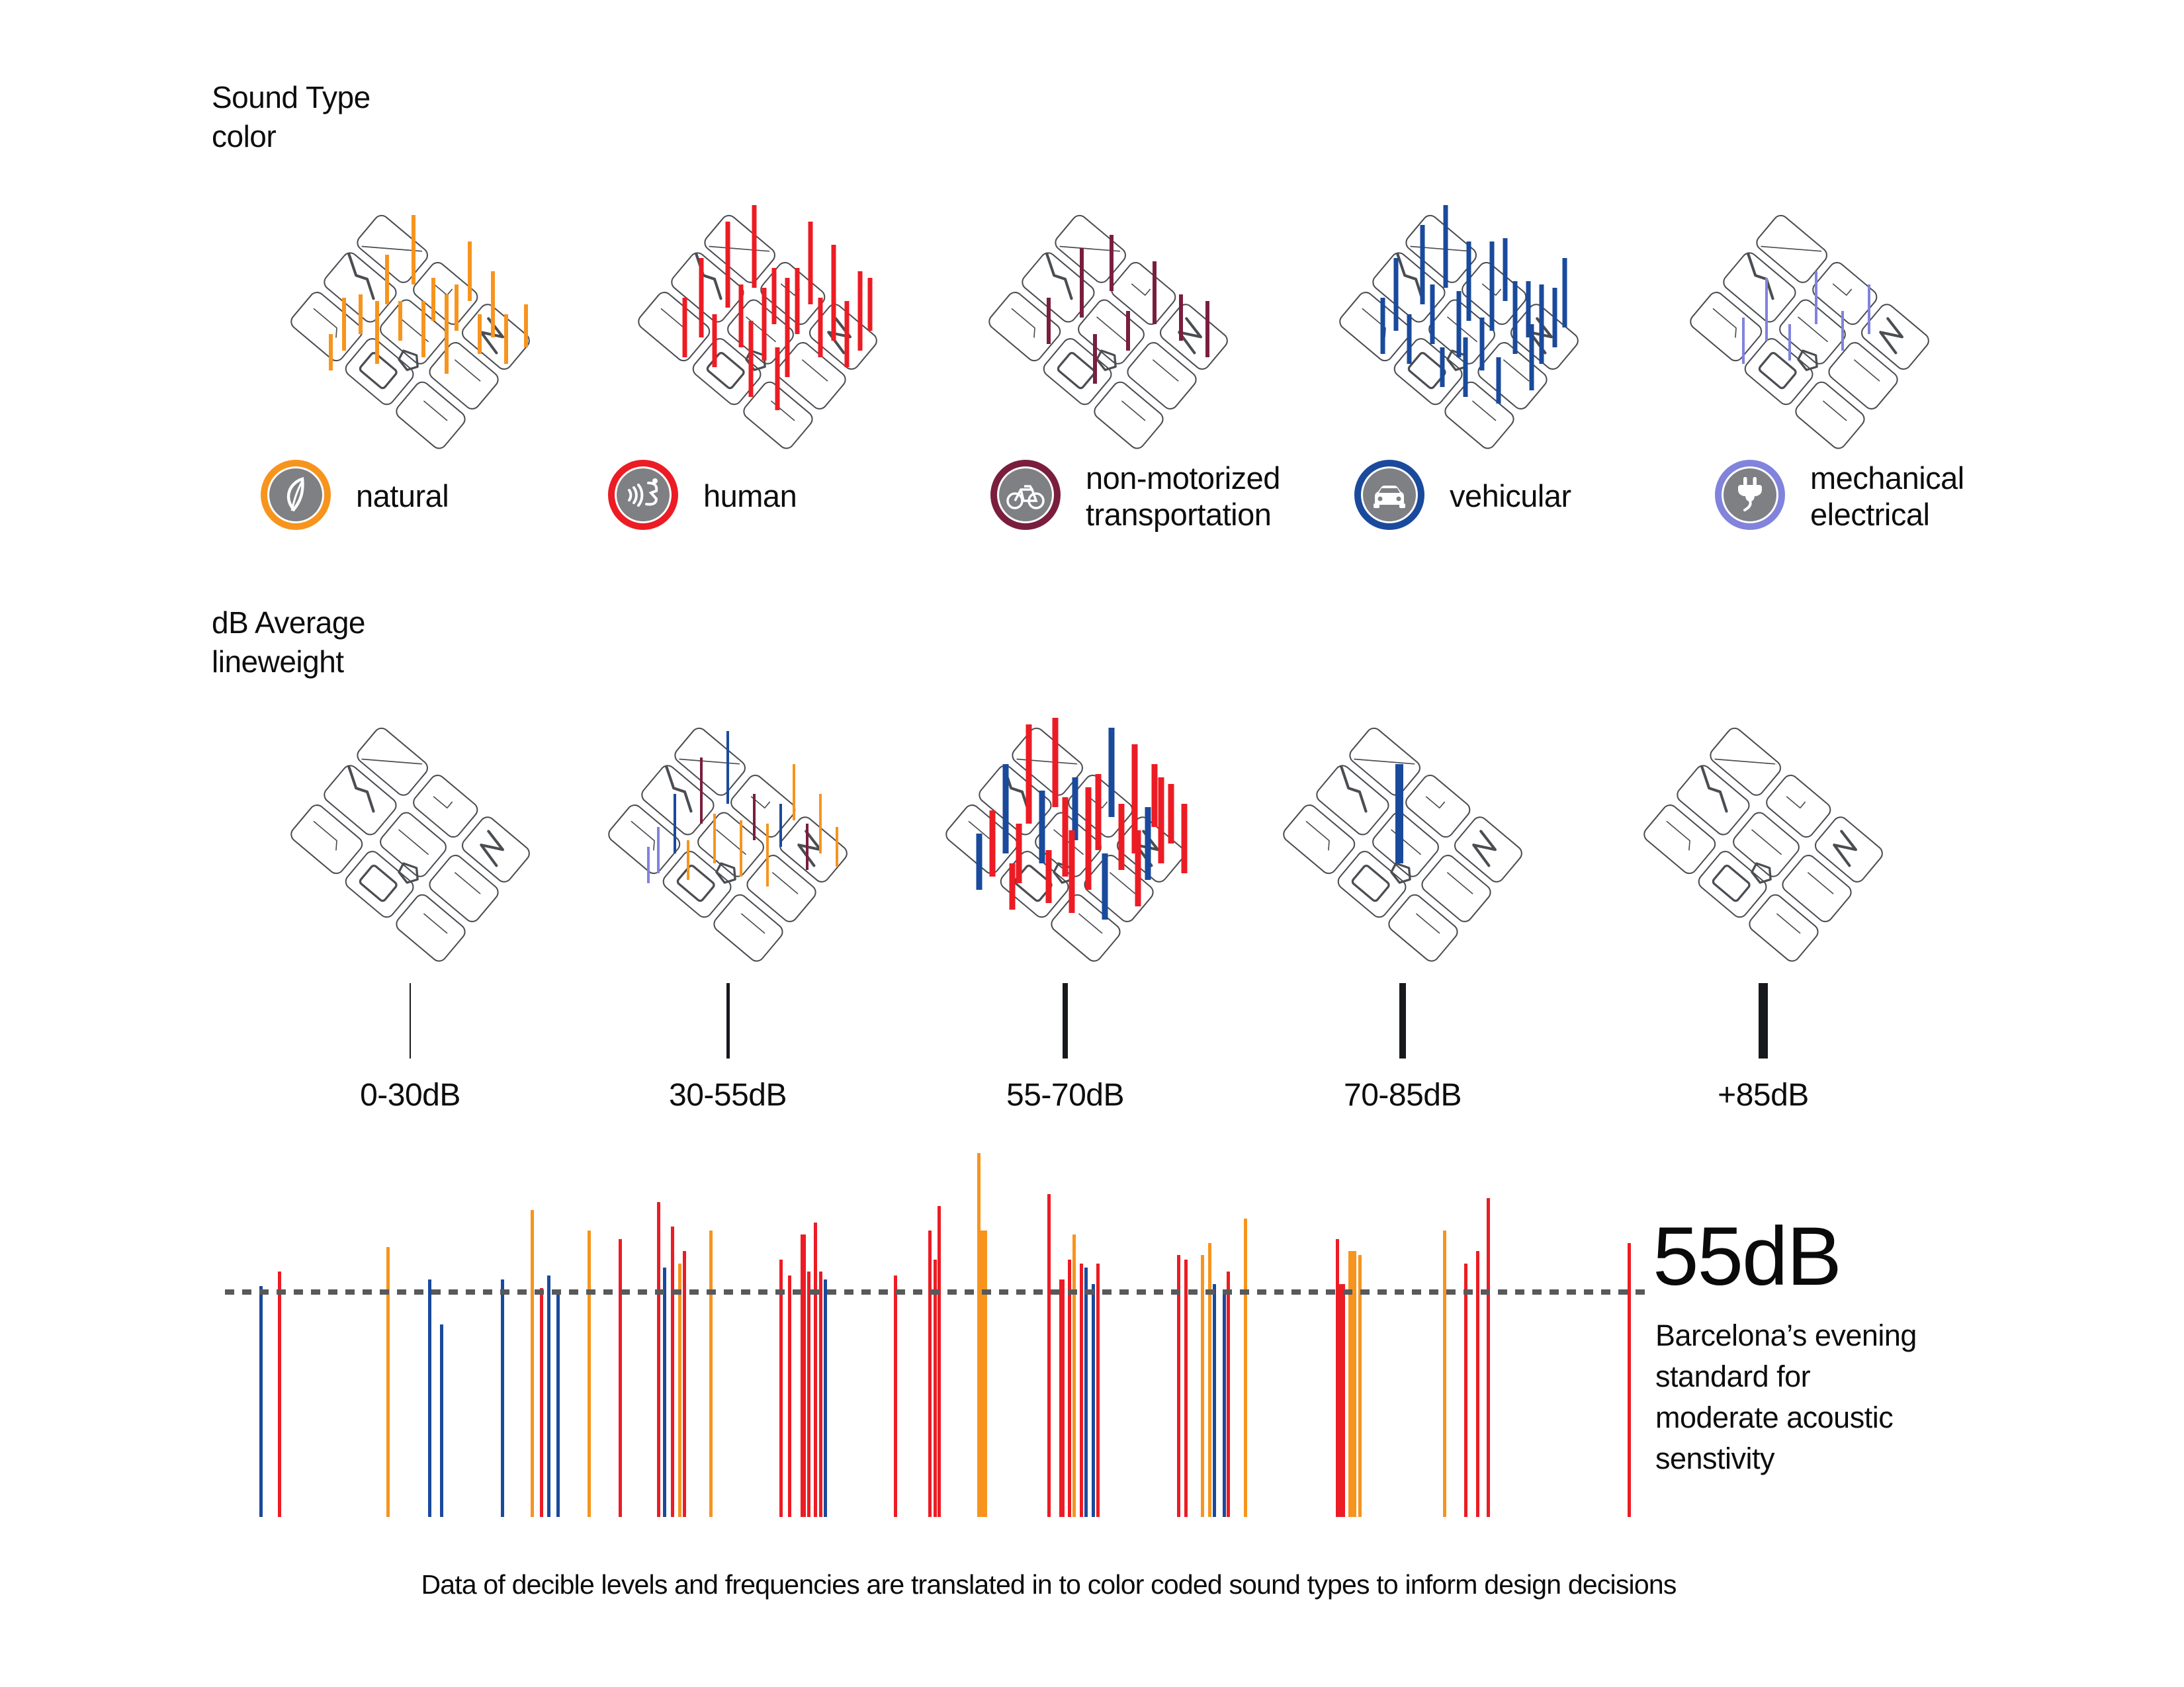 This screenshot has height=1687, width=2184. I want to click on tile-85plus, so click(1763, 844).